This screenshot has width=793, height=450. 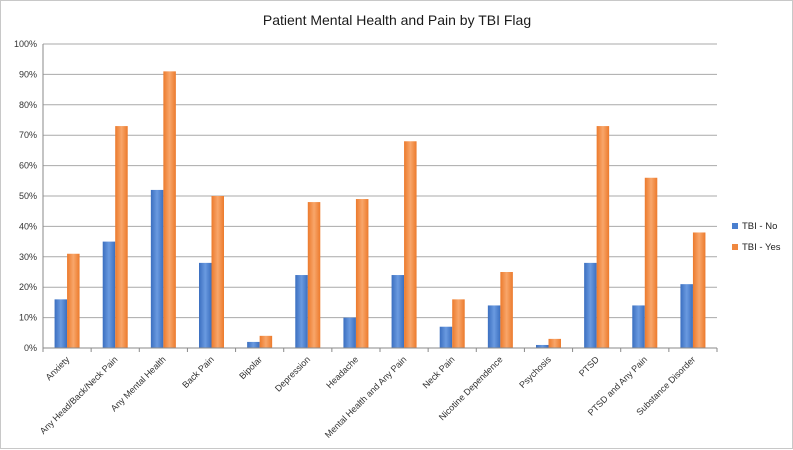 I want to click on x-category-label: Depression, so click(x=292, y=373).